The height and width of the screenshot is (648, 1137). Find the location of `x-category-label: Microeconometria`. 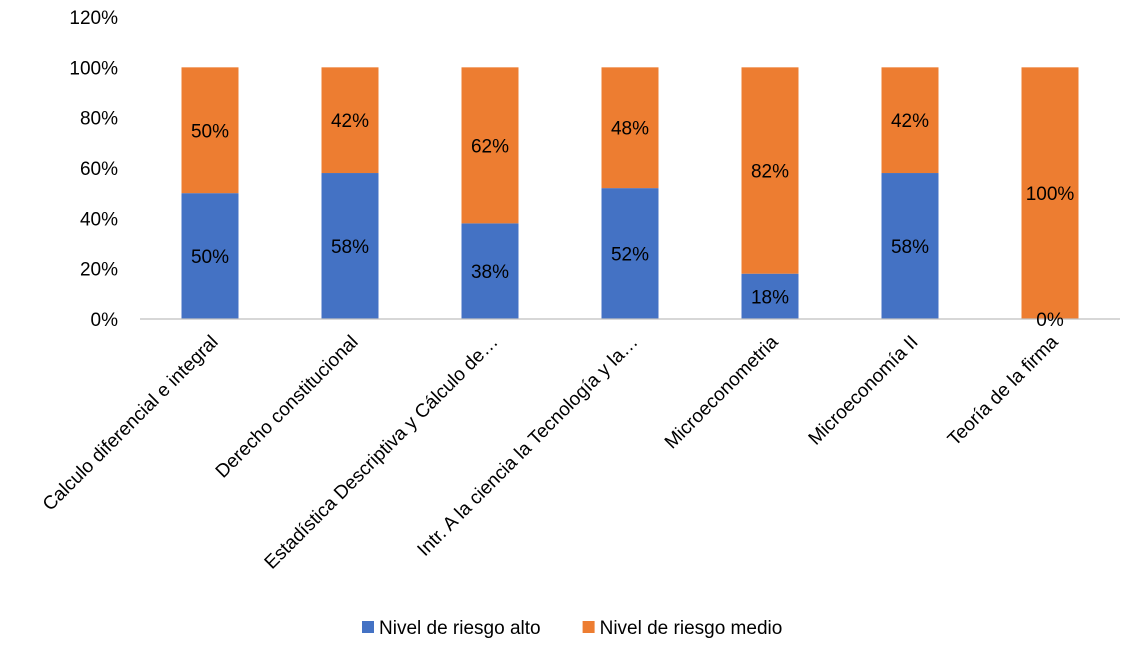

x-category-label: Microeconometria is located at coordinates (722, 392).